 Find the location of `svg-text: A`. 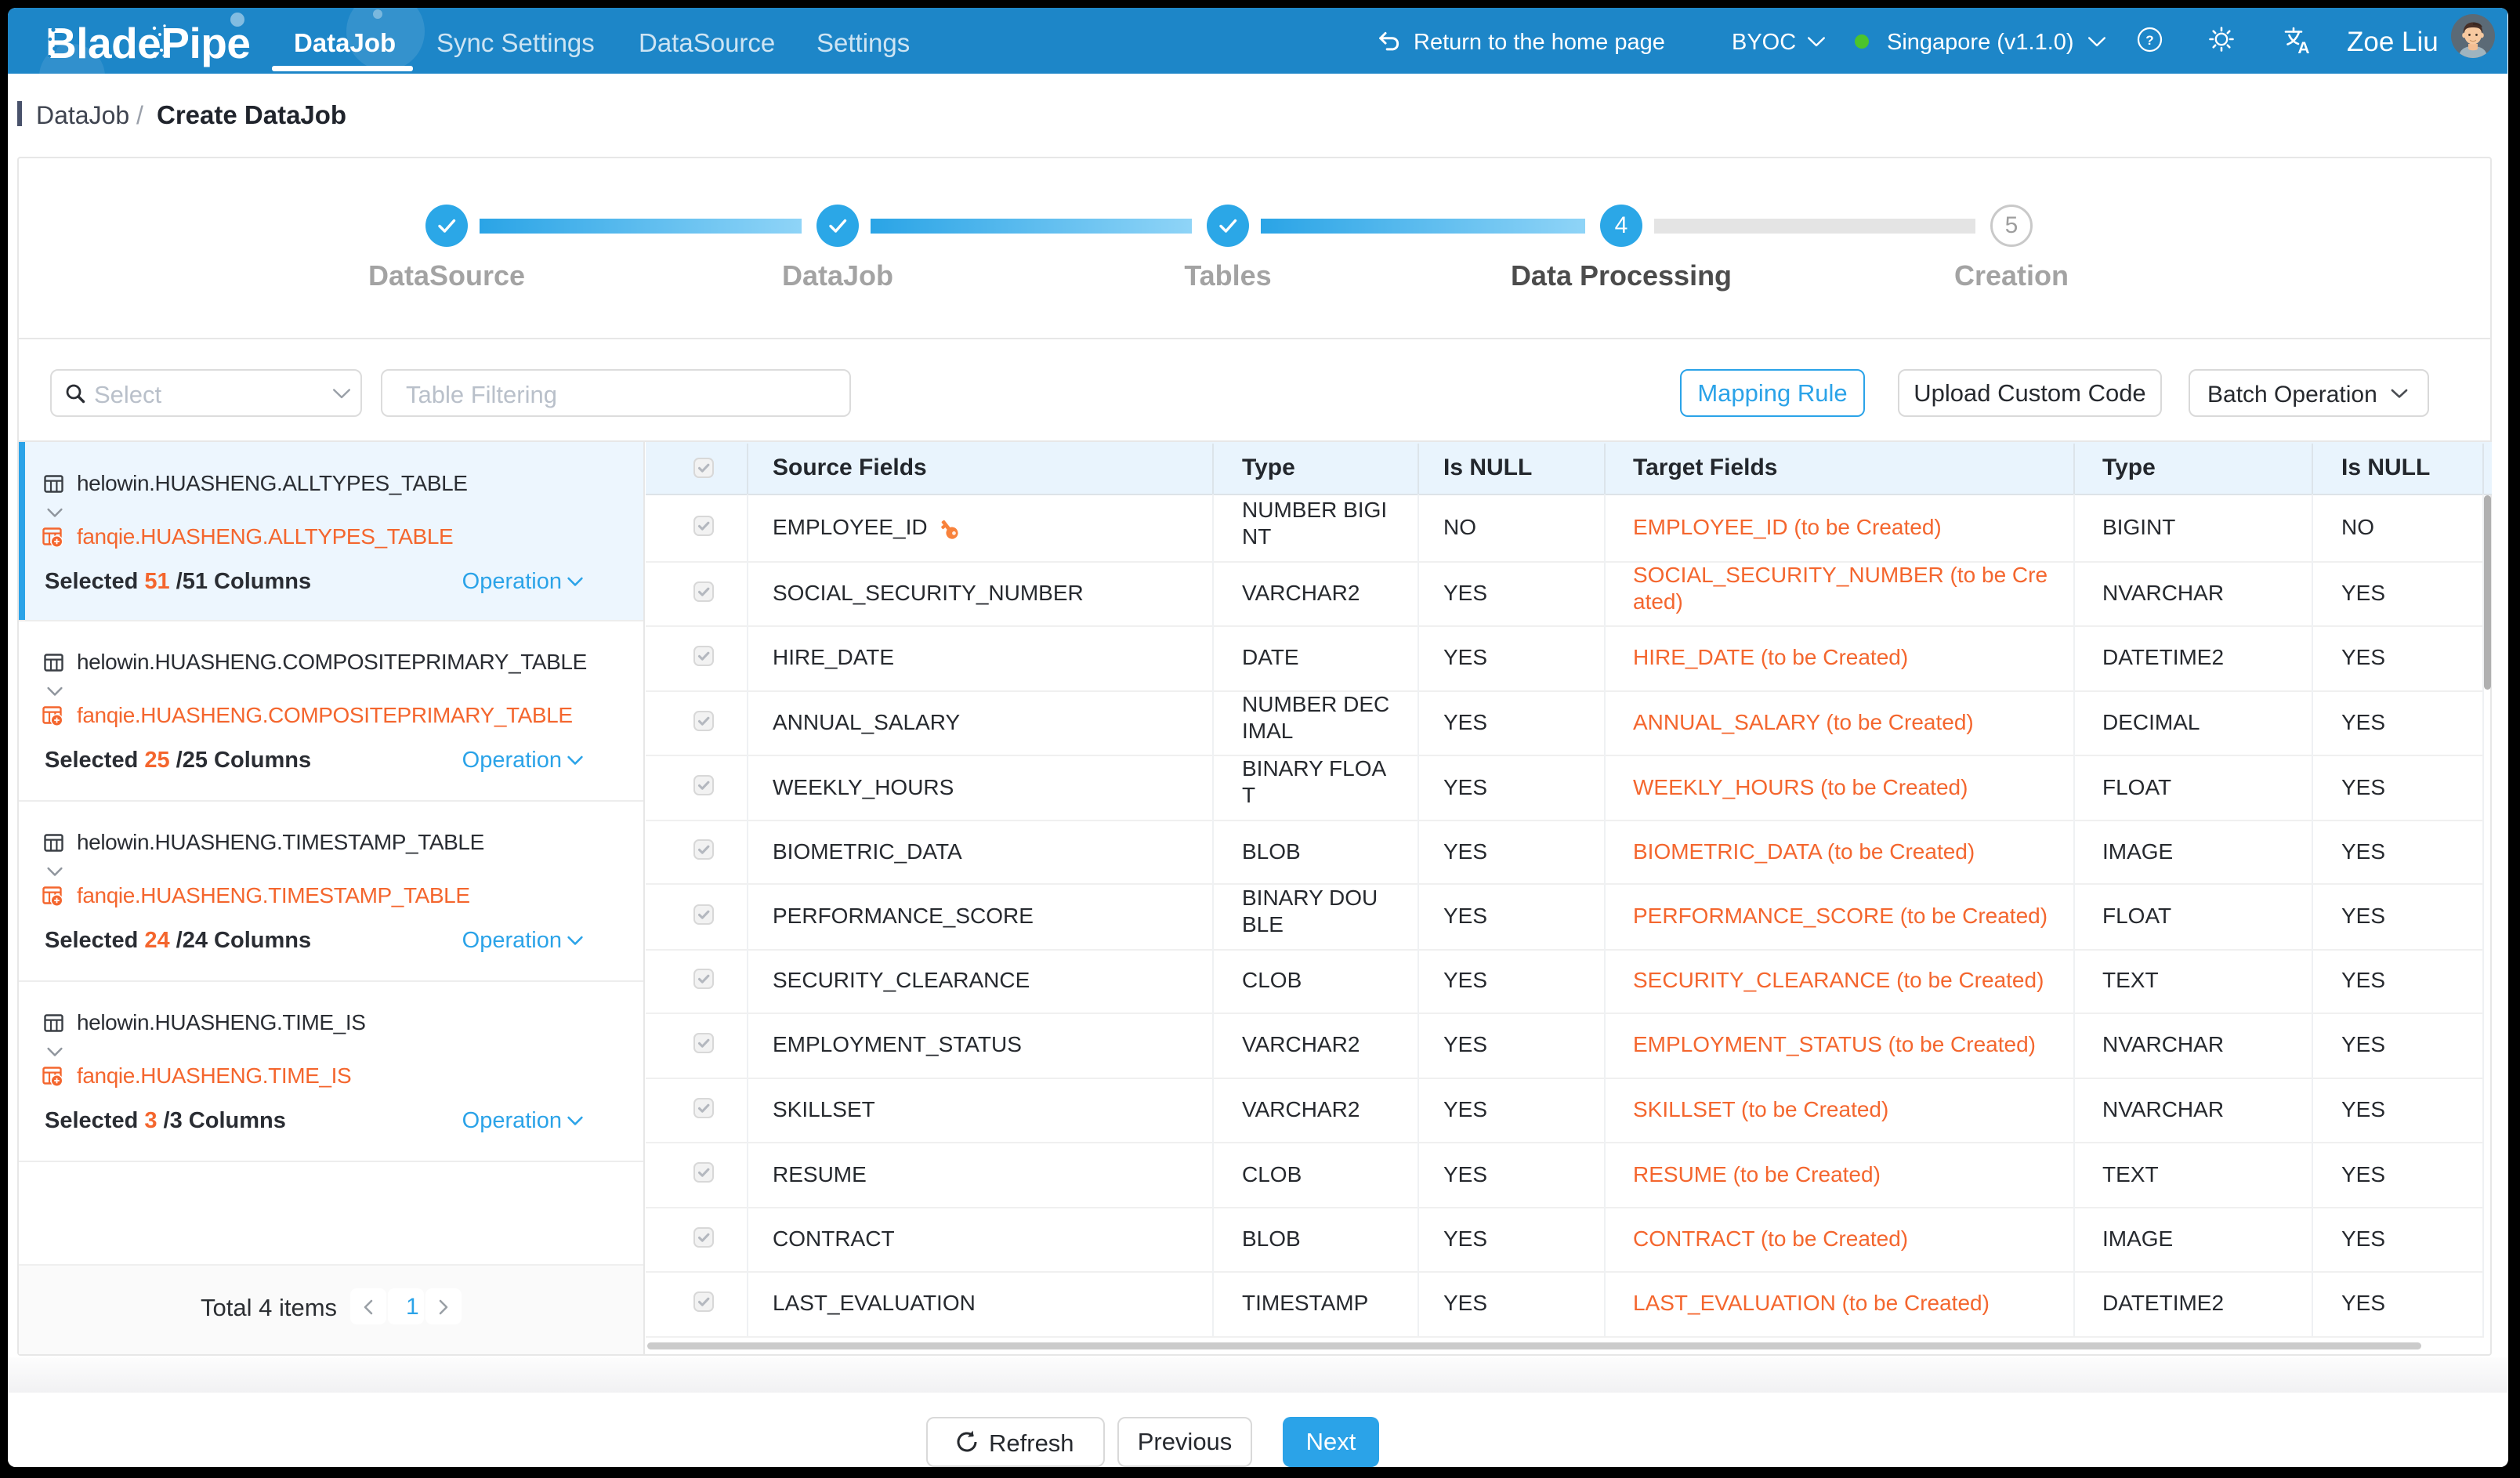

svg-text: A is located at coordinates (2303, 47).